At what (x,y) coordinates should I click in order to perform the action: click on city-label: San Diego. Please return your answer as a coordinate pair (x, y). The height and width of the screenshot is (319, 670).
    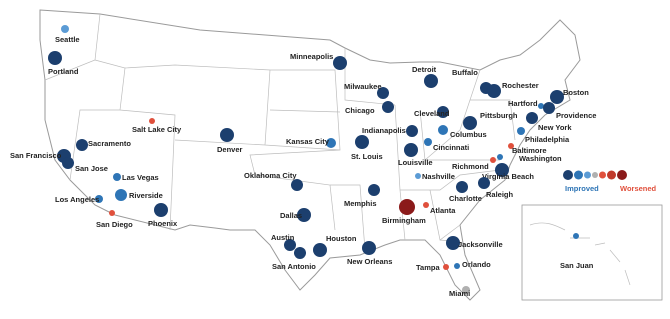
    Looking at the image, I should click on (114, 224).